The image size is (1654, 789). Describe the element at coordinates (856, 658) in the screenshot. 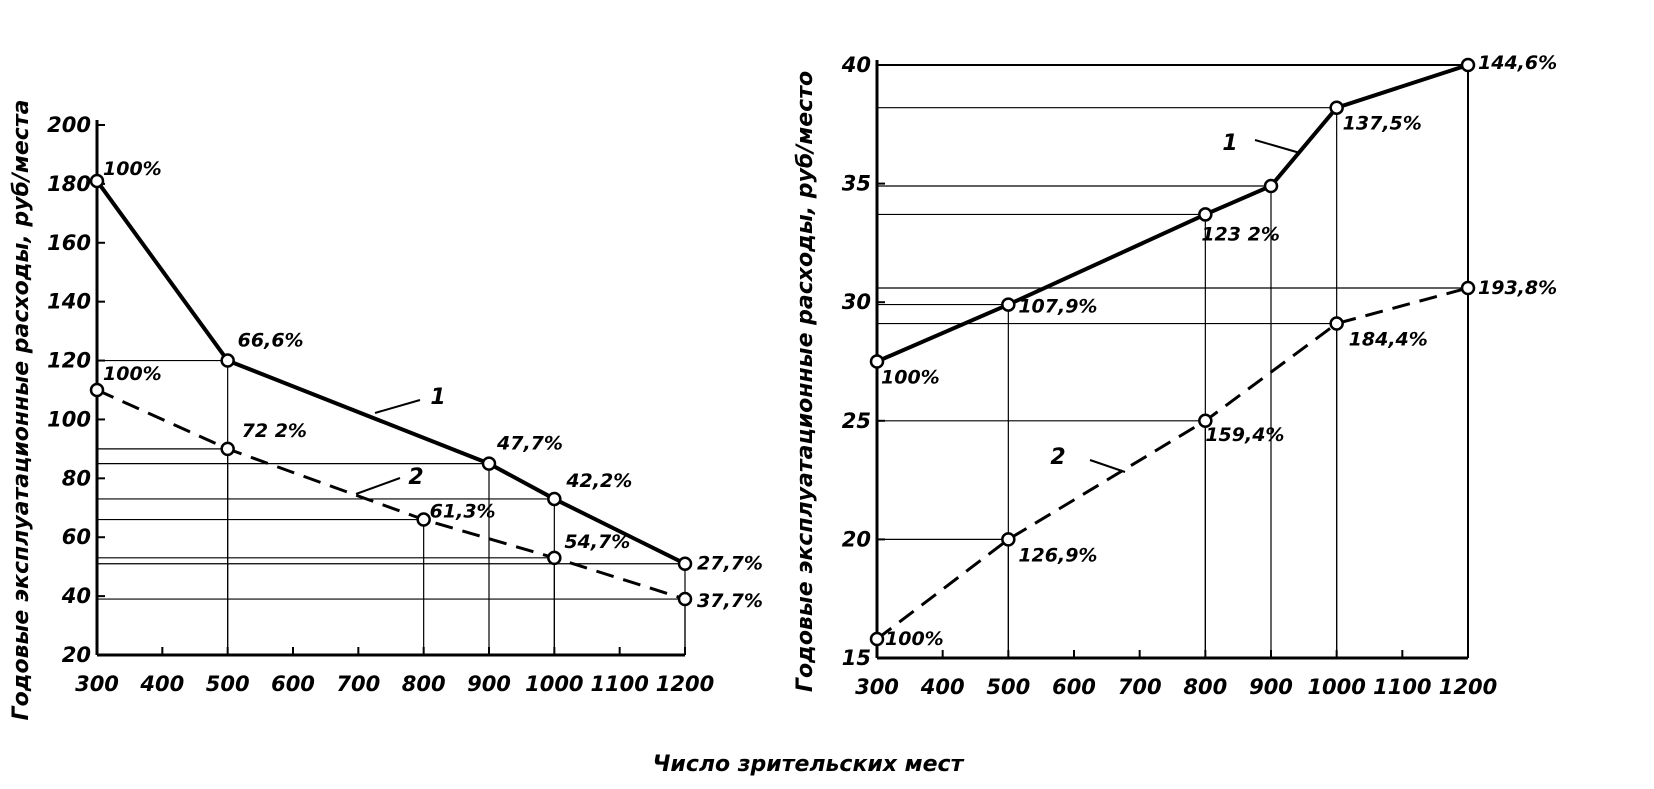

I see `y-tick-label: 15` at that location.